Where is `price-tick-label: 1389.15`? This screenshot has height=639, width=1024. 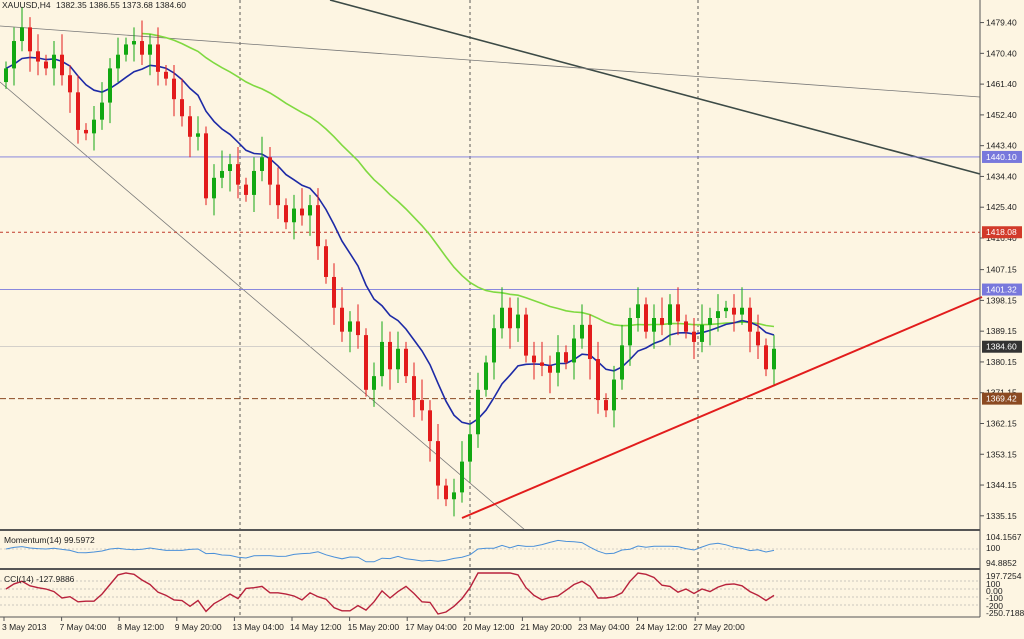
price-tick-label: 1389.15 is located at coordinates (1001, 331).